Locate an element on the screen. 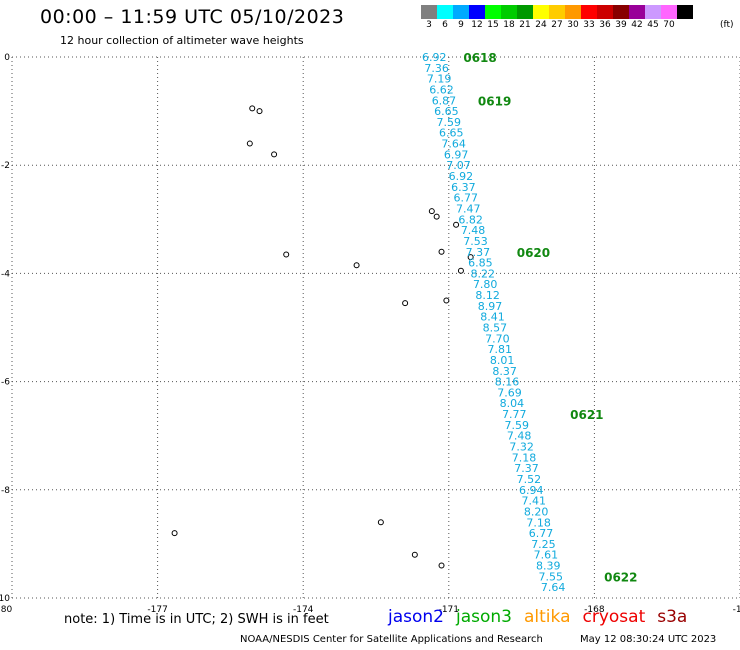  legend-label: 6 is located at coordinates (445, 25).